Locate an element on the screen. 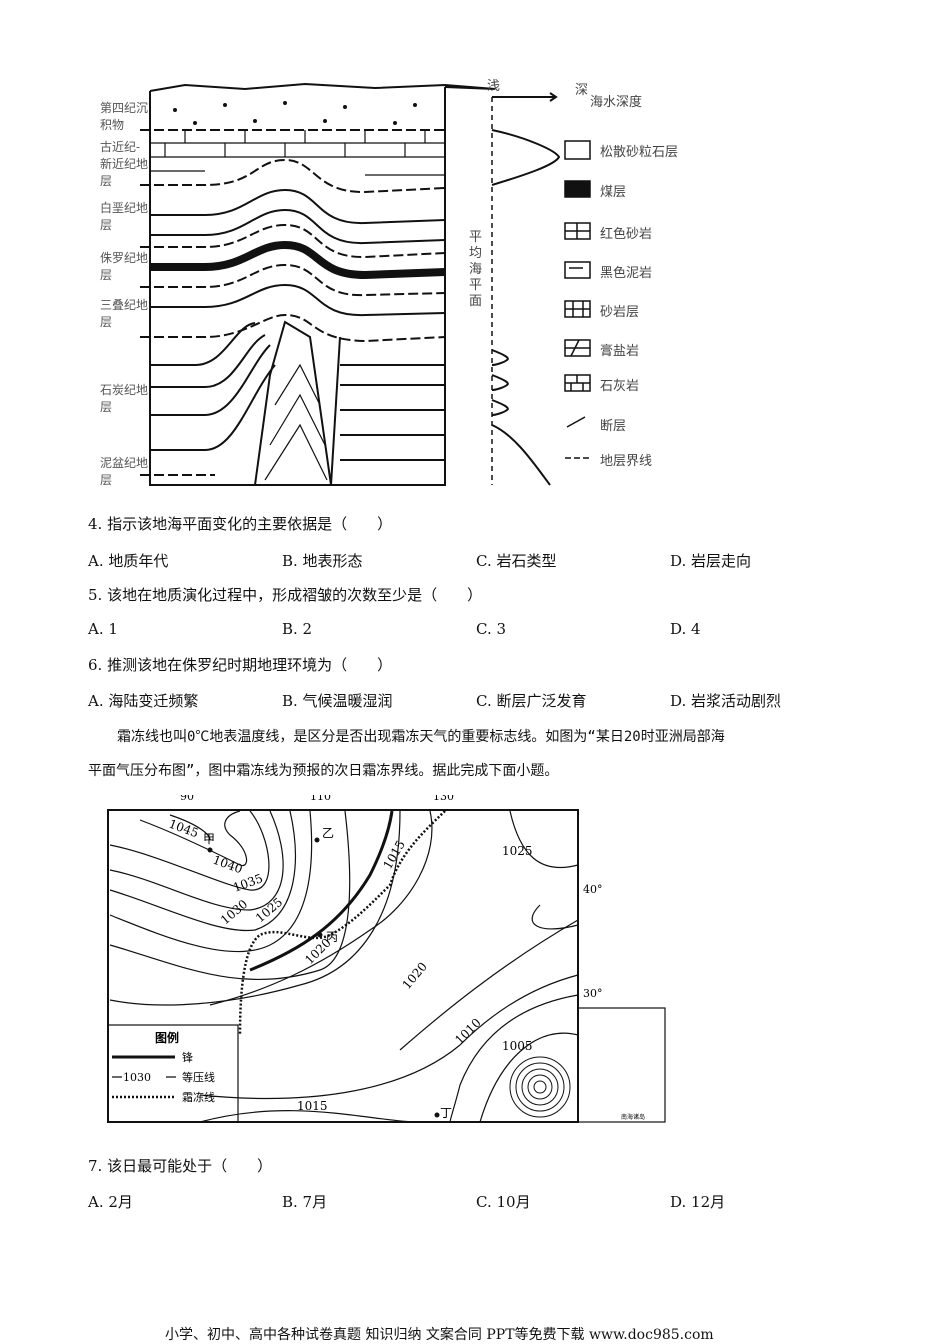  q5-option-d: D. 4 is located at coordinates (685, 629).